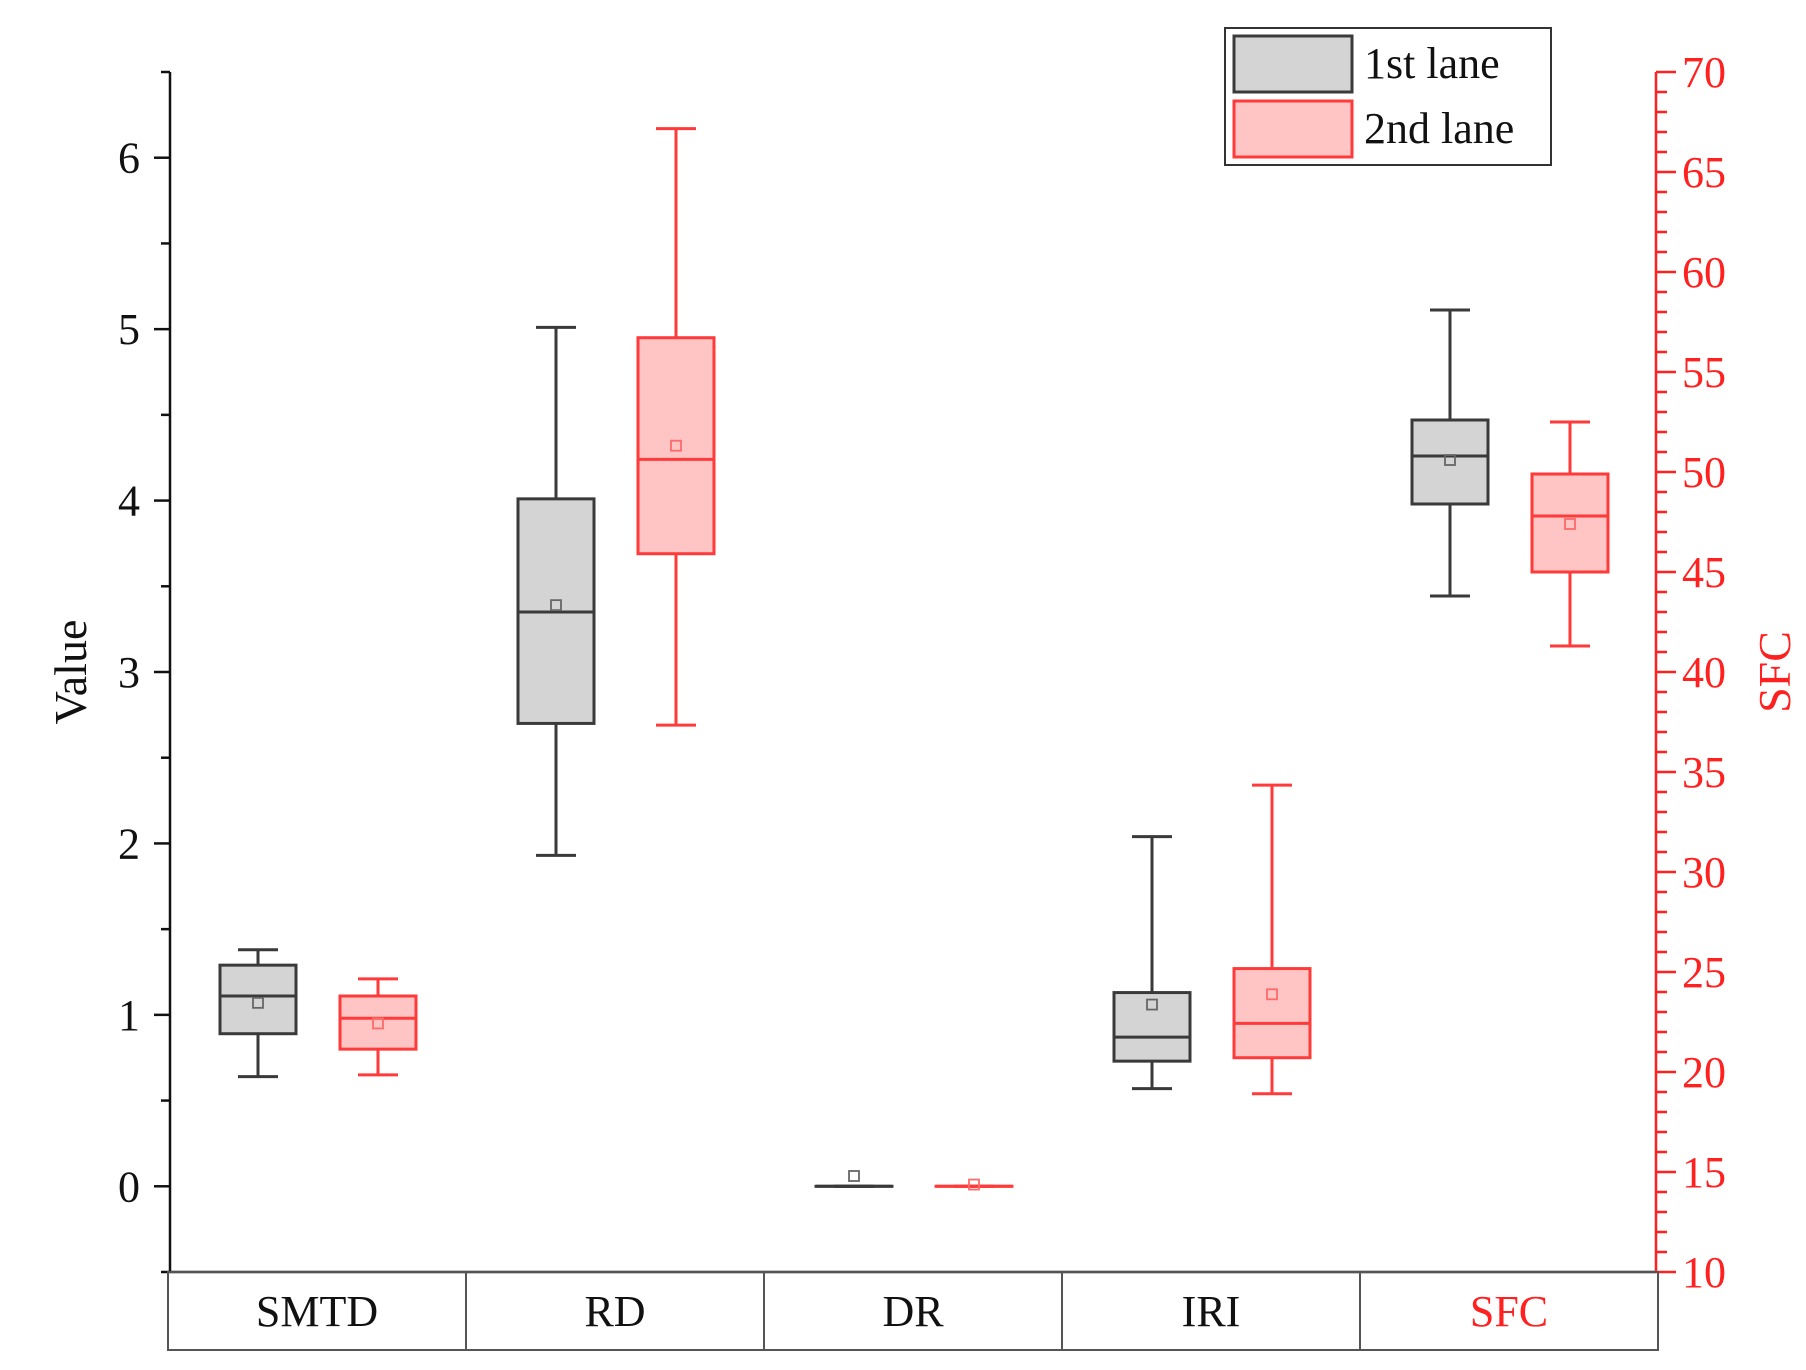 This screenshot has height=1370, width=1806. Describe the element at coordinates (129, 1186) in the screenshot. I see `left-tick-label: 0` at that location.